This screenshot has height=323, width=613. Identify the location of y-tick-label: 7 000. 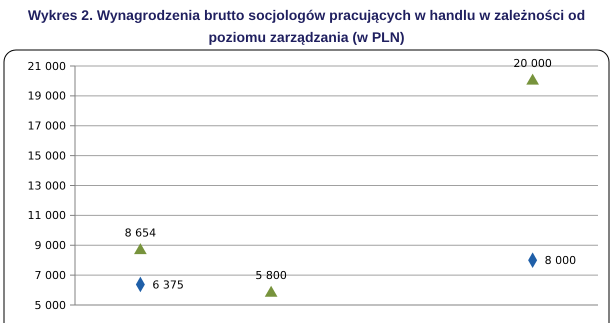
(50, 275).